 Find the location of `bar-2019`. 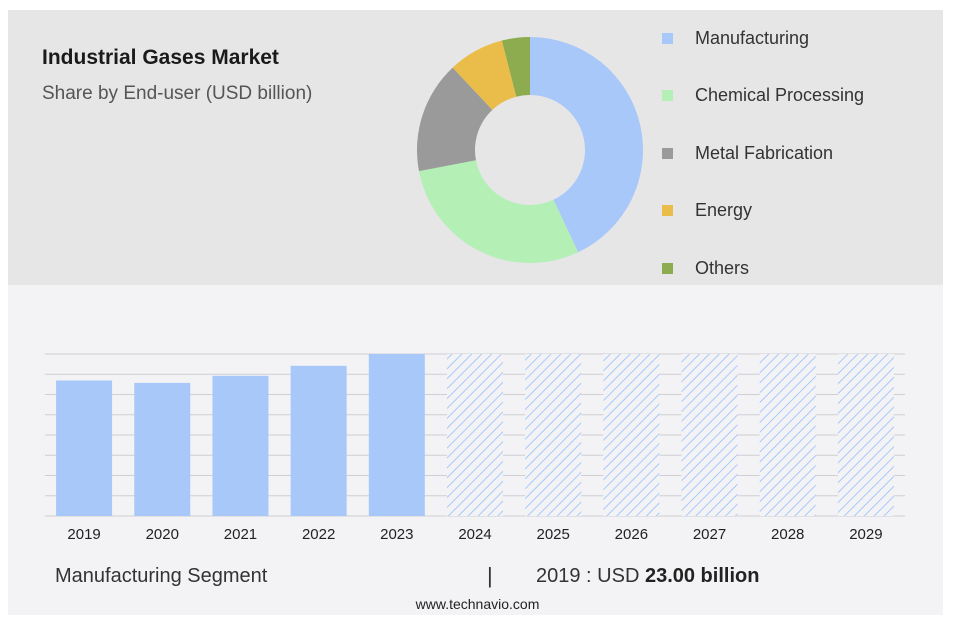

bar-2019 is located at coordinates (84, 448).